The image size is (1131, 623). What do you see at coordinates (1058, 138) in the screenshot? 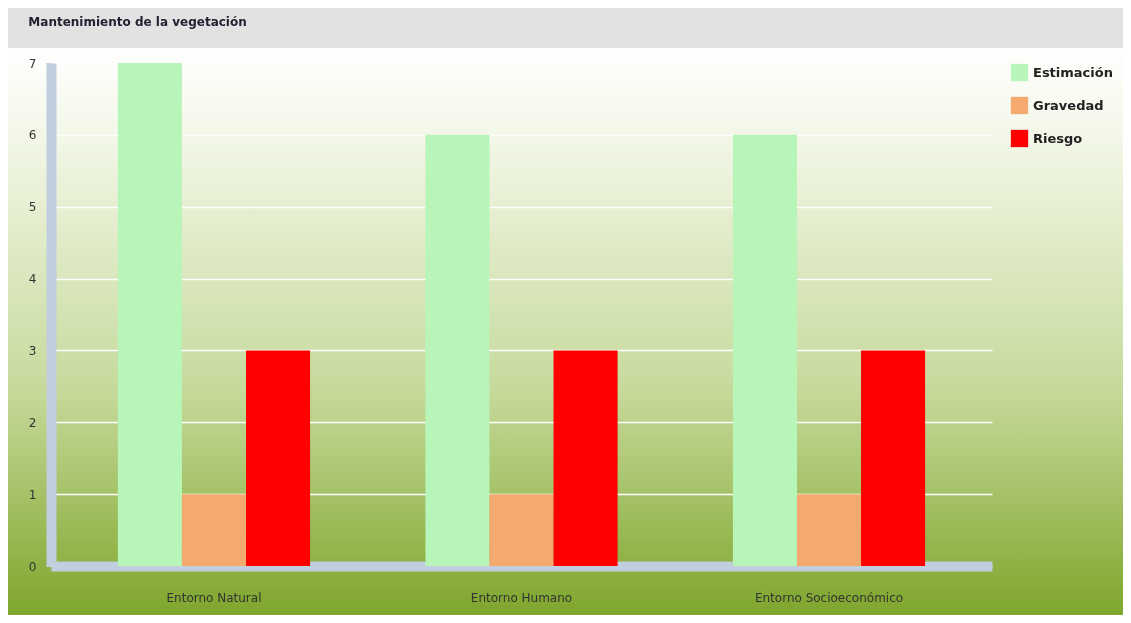
I see `legend-label: Riesgo` at bounding box center [1058, 138].